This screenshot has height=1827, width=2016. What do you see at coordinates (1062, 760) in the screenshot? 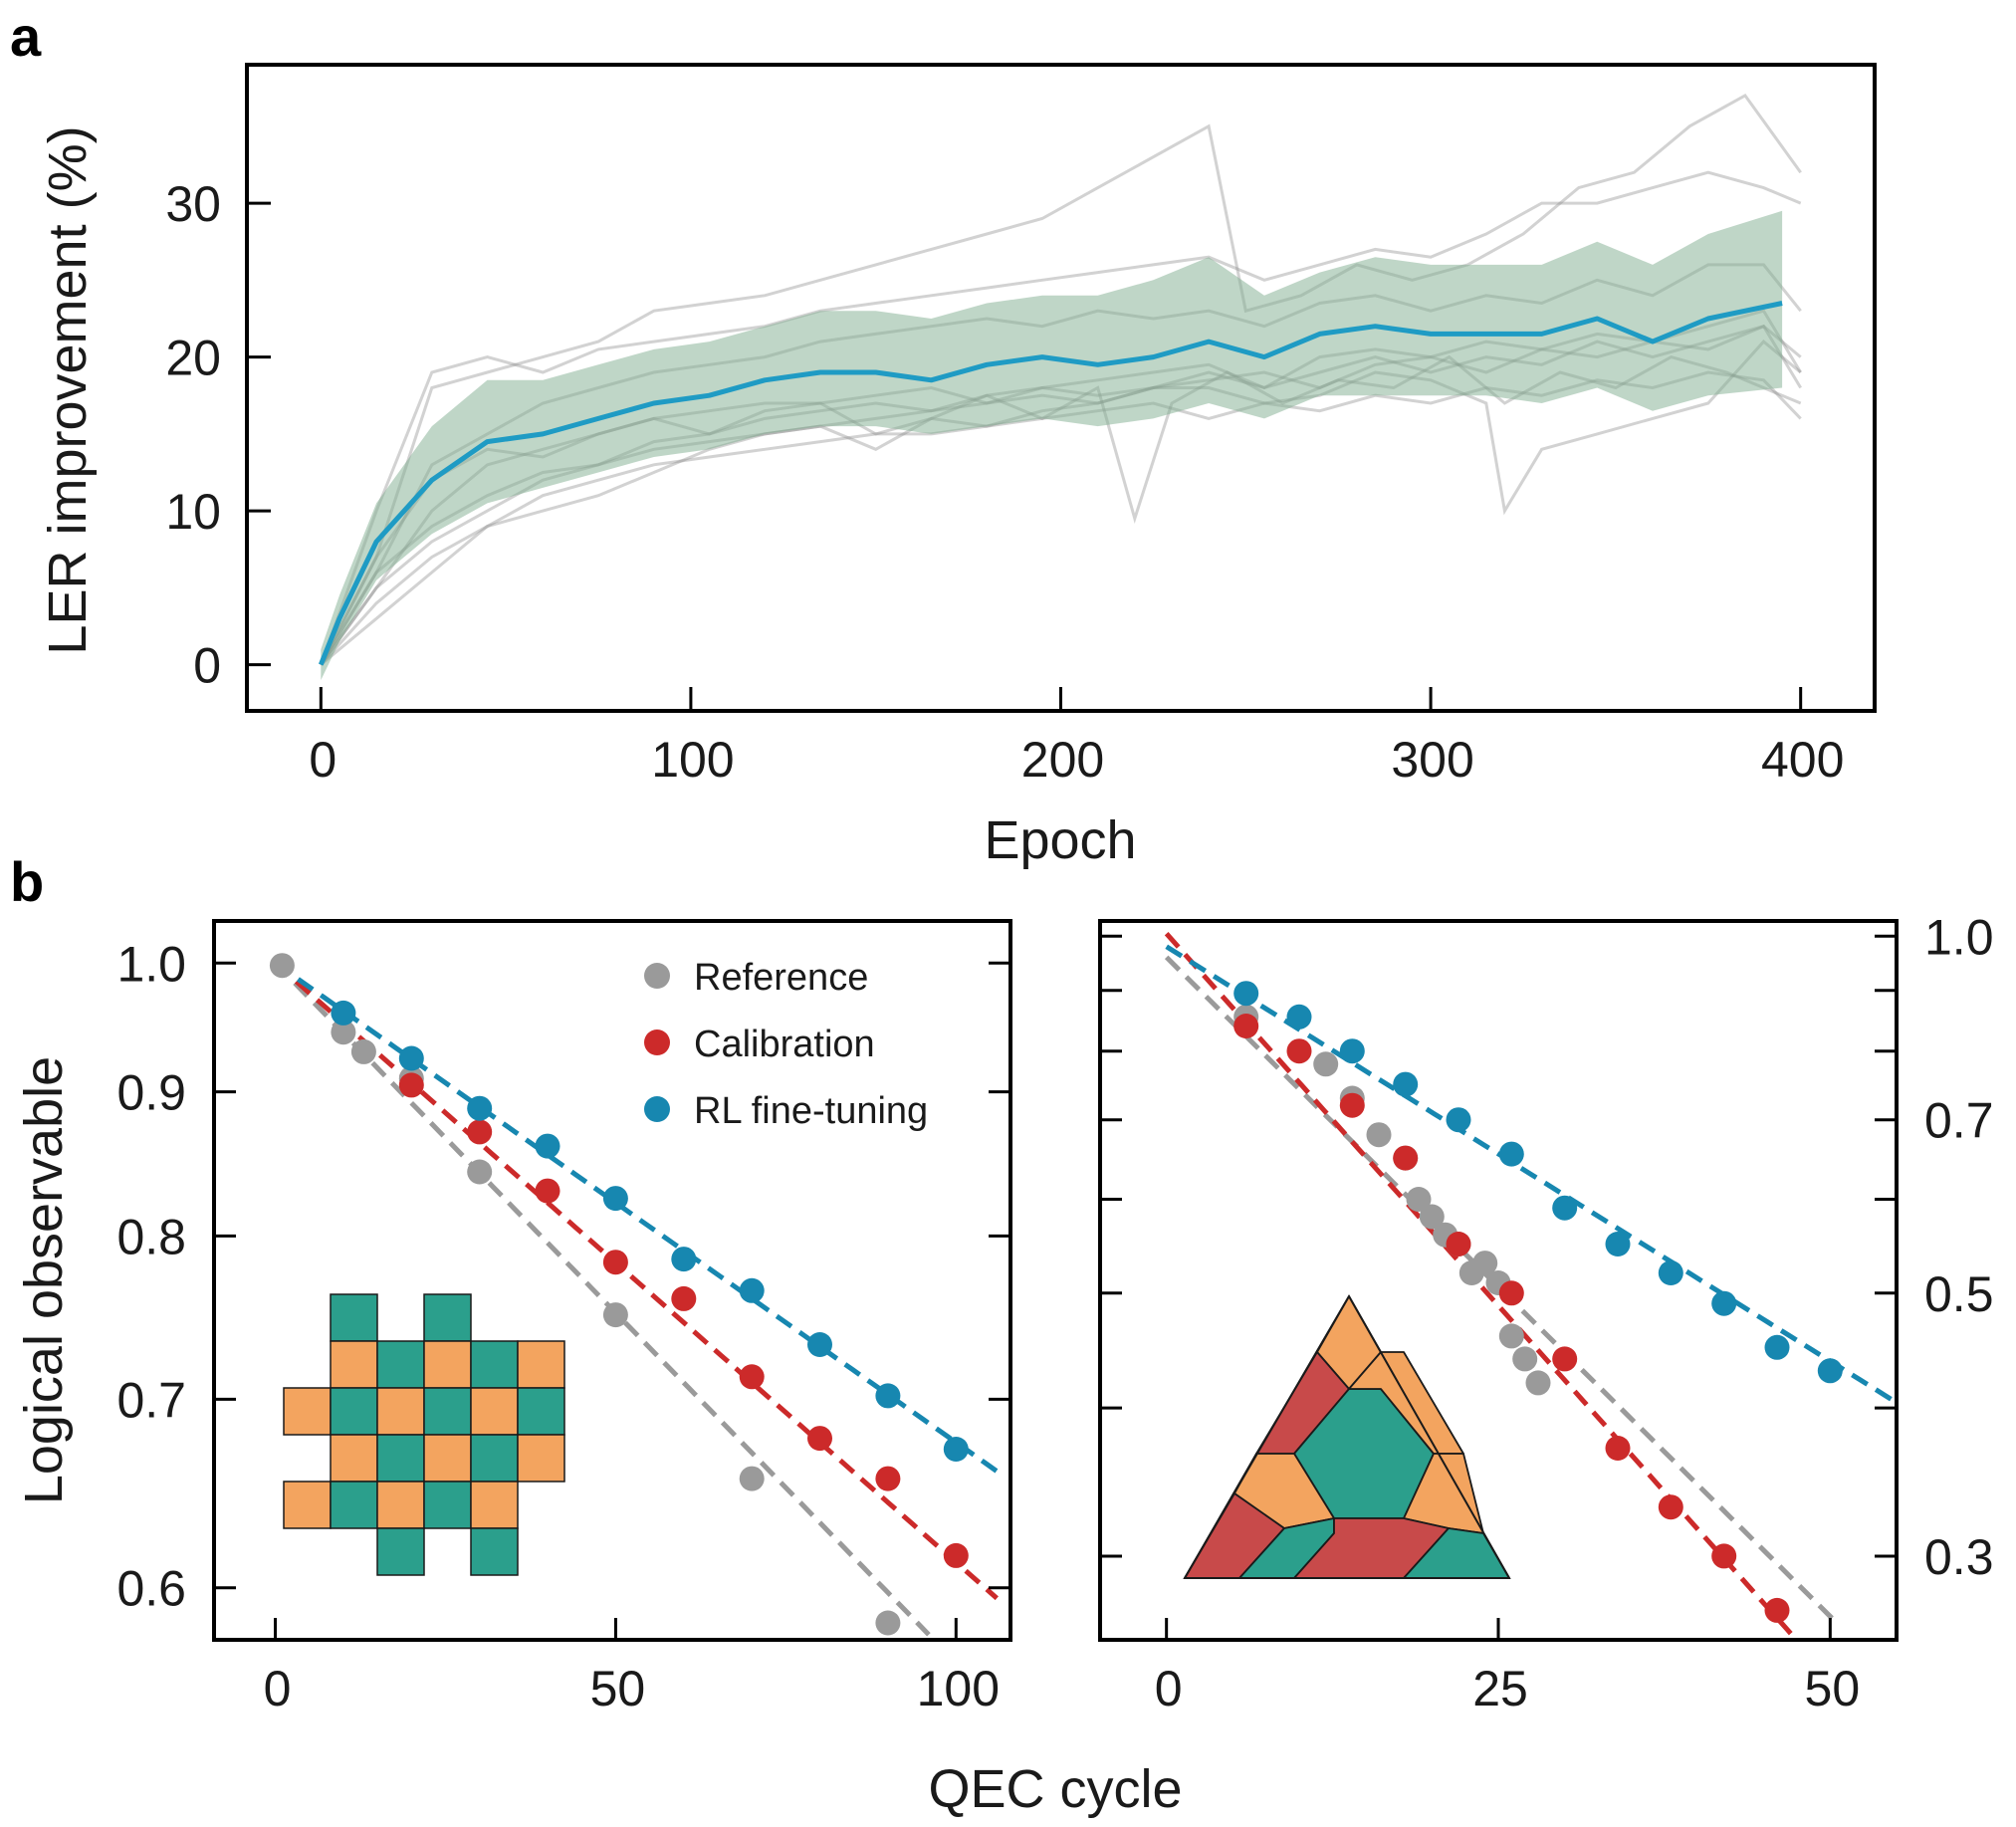
I see `x-tick-label: 200` at bounding box center [1062, 760].